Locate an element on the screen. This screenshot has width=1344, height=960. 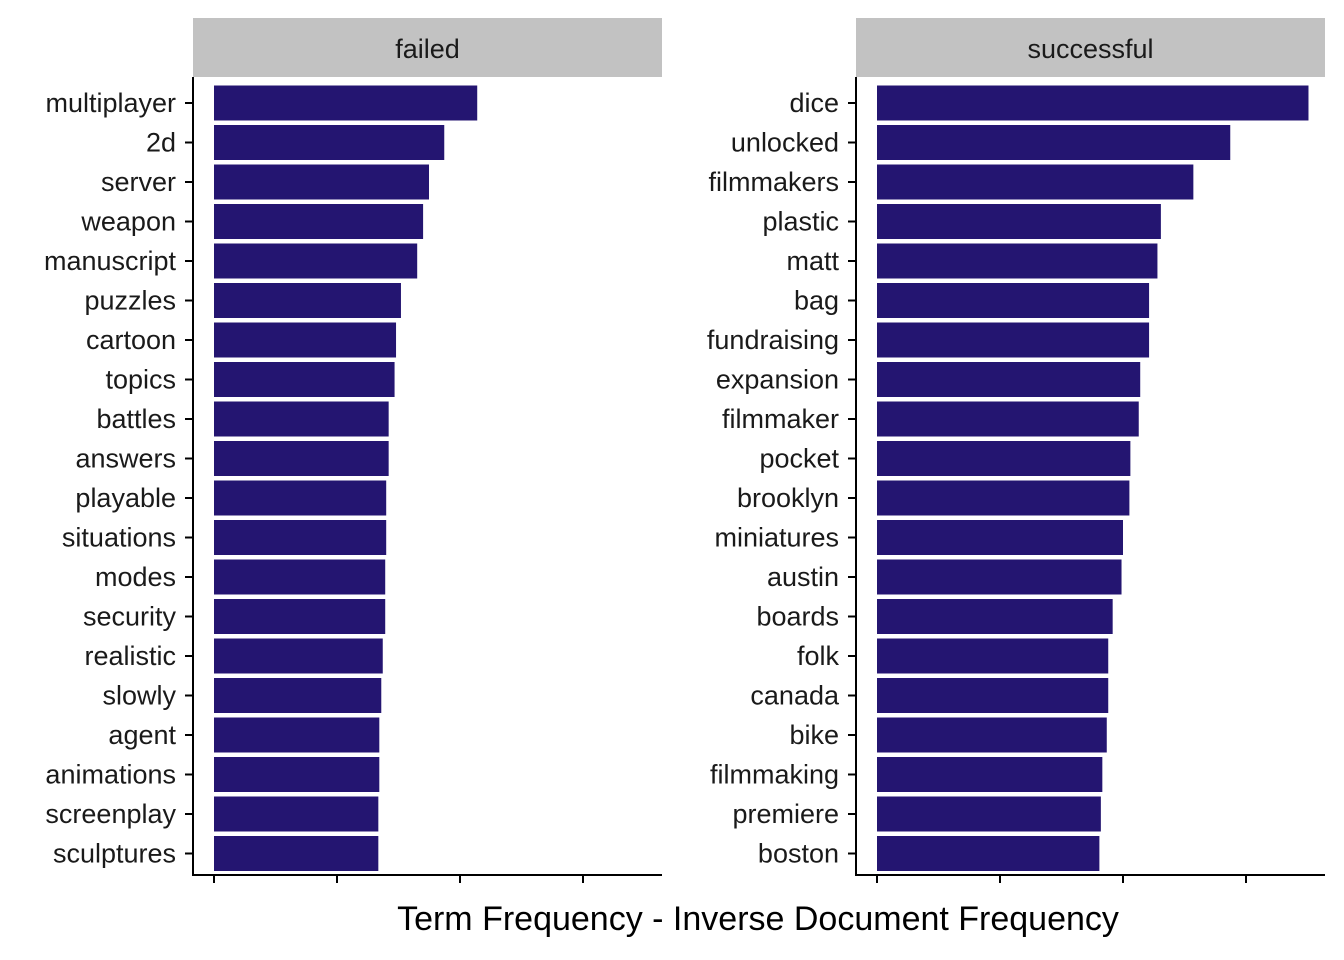
bar-expansion is located at coordinates (1009, 379).